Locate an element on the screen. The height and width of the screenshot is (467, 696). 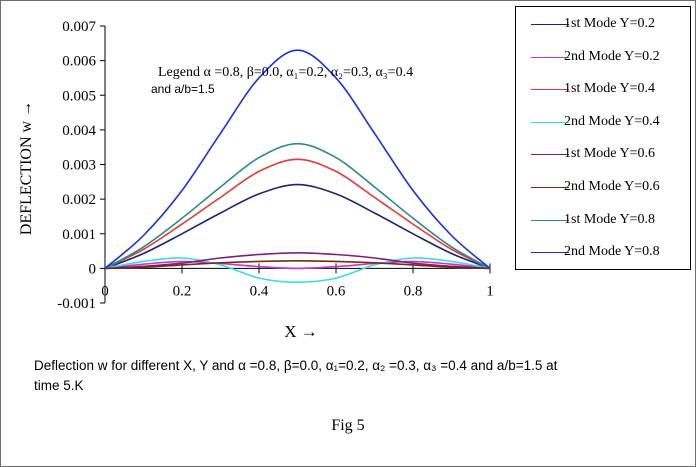
x-tick-label: 1 is located at coordinates (490, 291).